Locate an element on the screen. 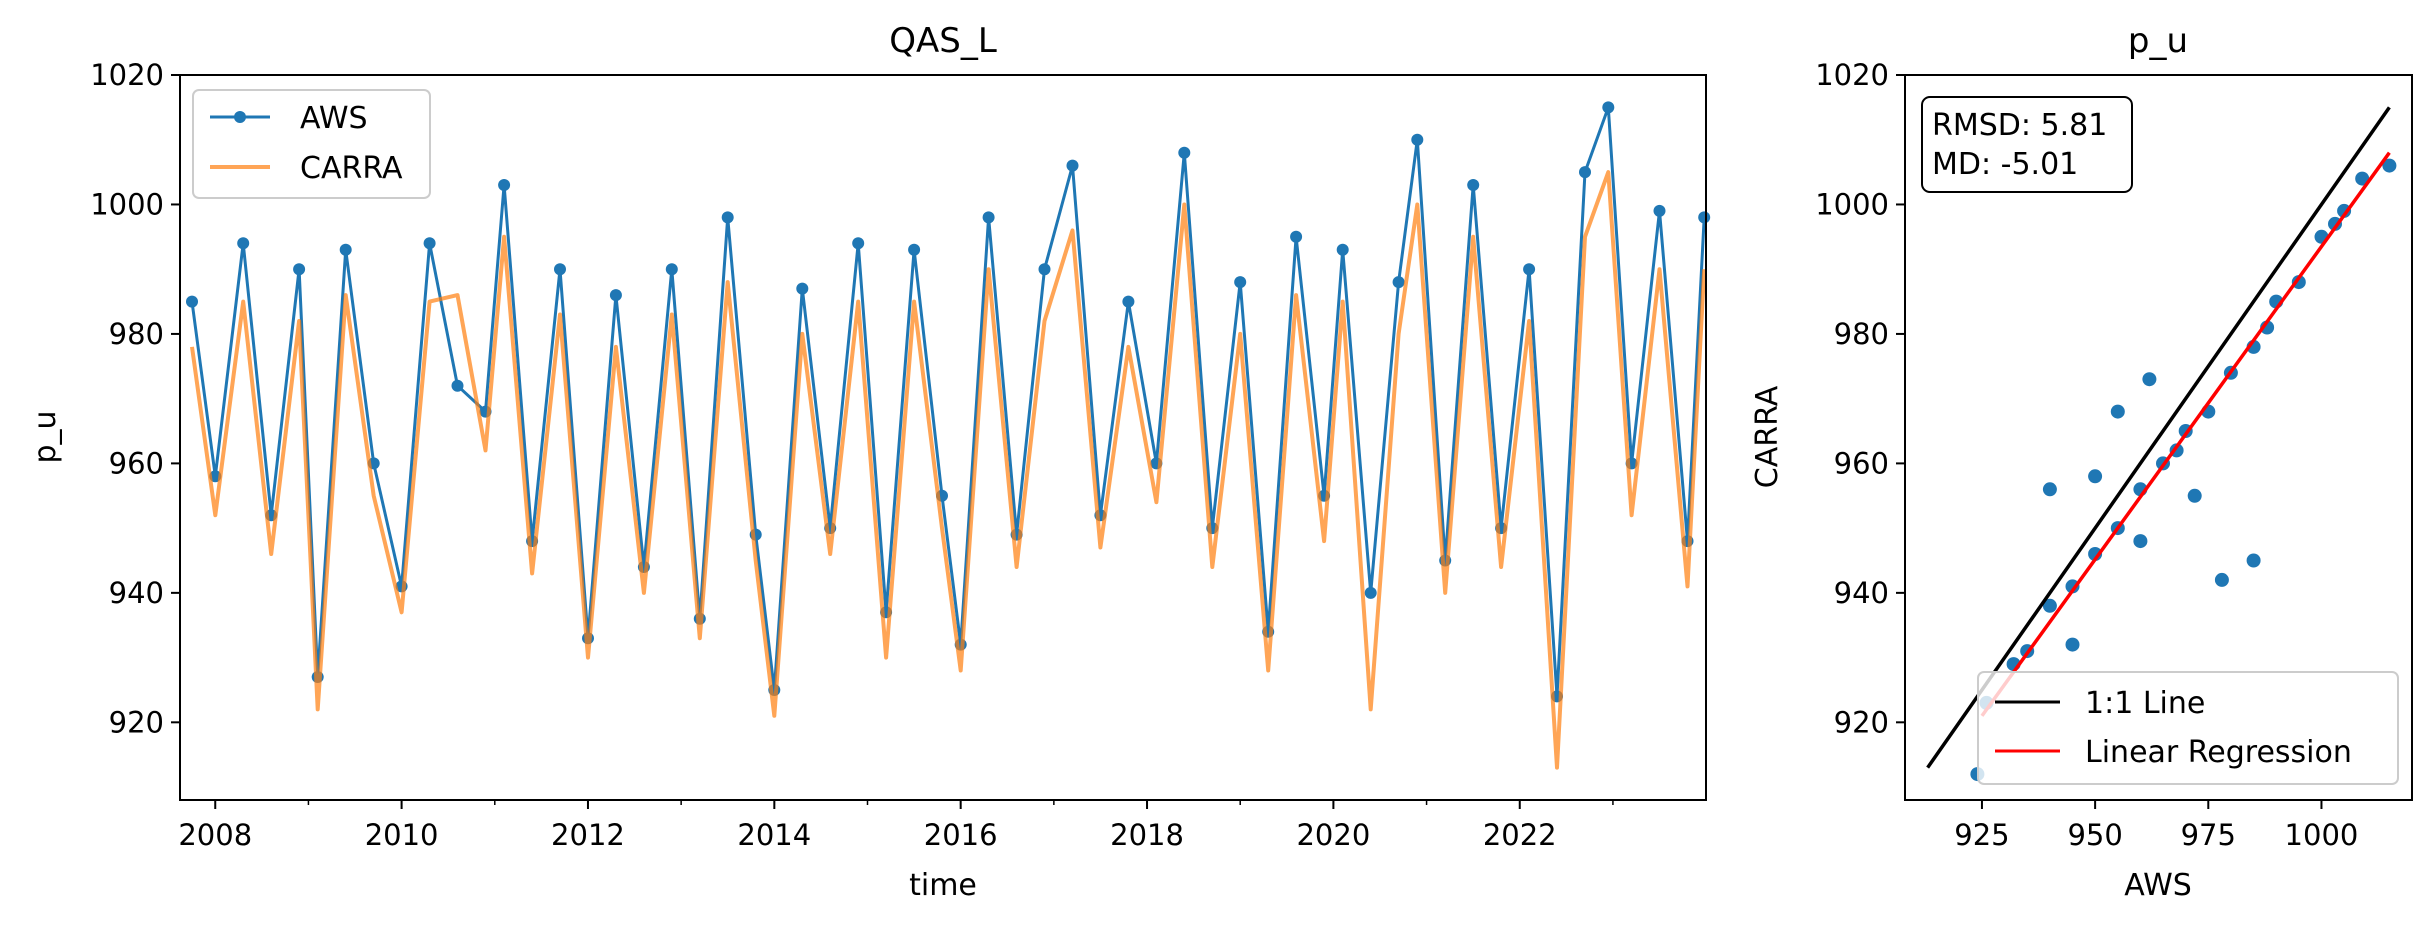  scatter-title: p_u is located at coordinates (2158, 41).